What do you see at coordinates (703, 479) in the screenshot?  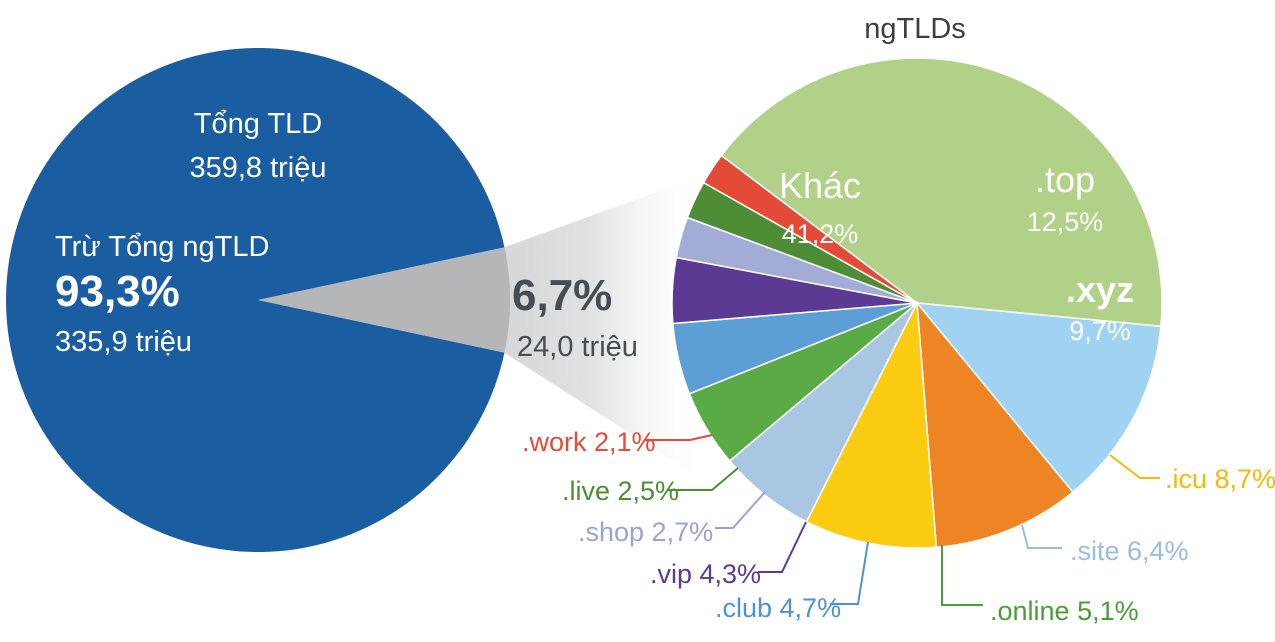 I see `leader-line-live` at bounding box center [703, 479].